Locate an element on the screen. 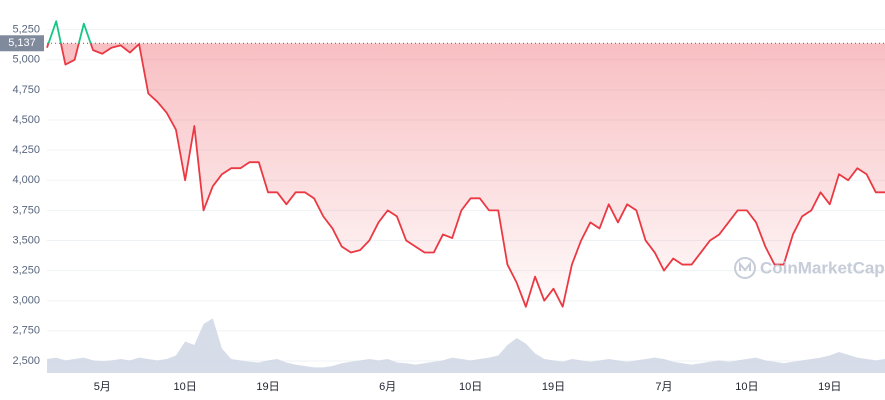 The image size is (885, 400). x-tick-label: 5月 is located at coordinates (102, 387).